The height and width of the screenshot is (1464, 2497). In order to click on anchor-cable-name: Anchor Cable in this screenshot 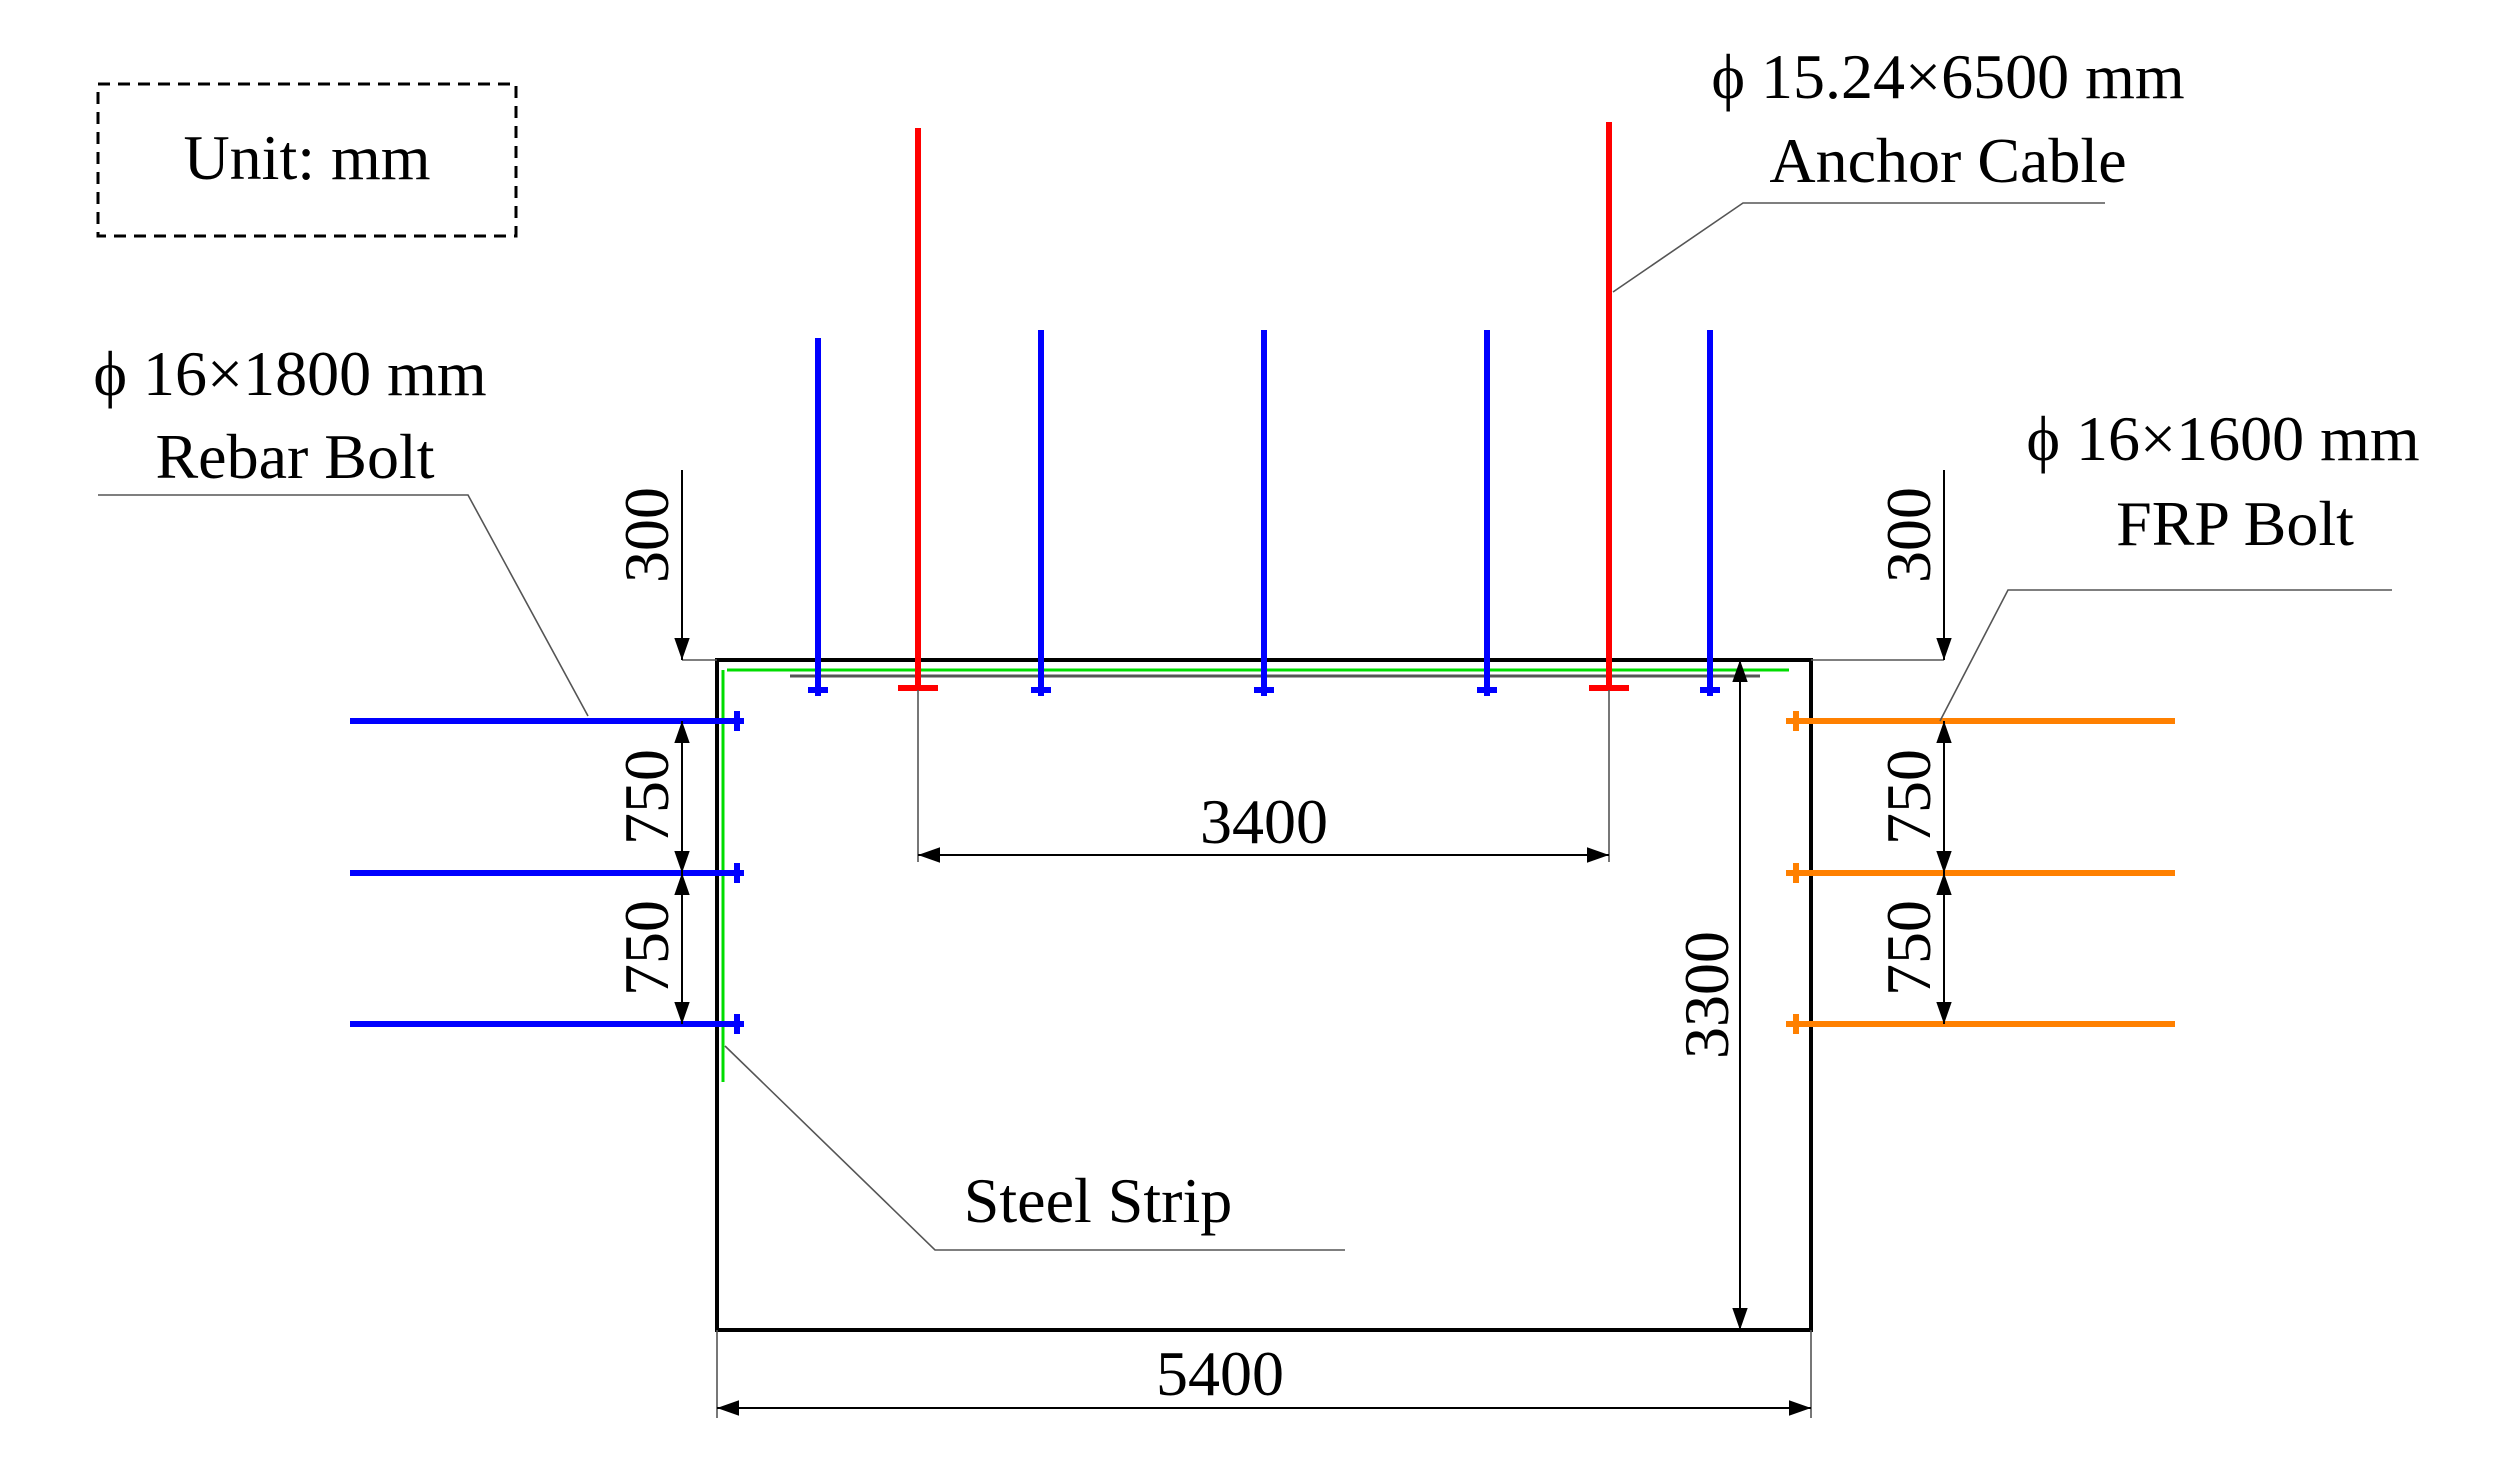, I will do `click(1947, 160)`.